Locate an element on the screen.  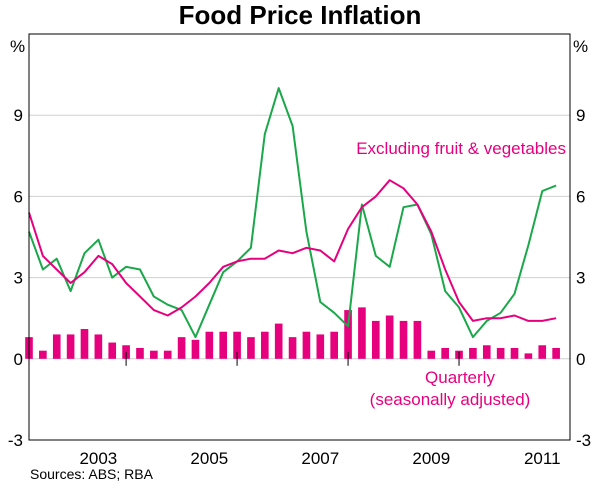
y-tick-label-right-1: 0 is located at coordinates (580, 359).